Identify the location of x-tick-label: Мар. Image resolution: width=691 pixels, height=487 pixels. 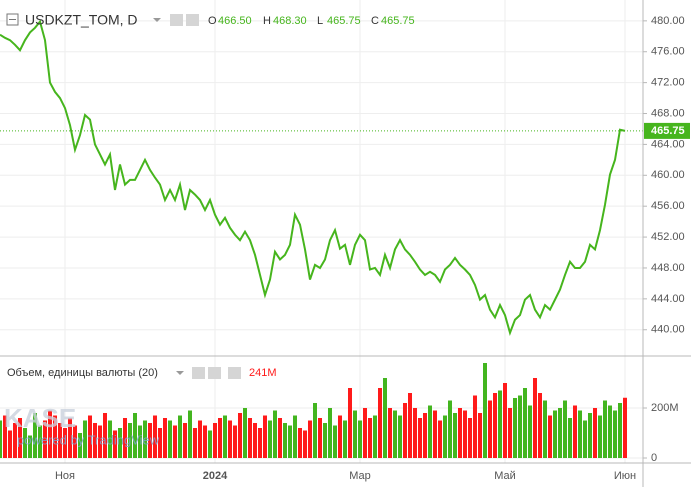
(360, 476).